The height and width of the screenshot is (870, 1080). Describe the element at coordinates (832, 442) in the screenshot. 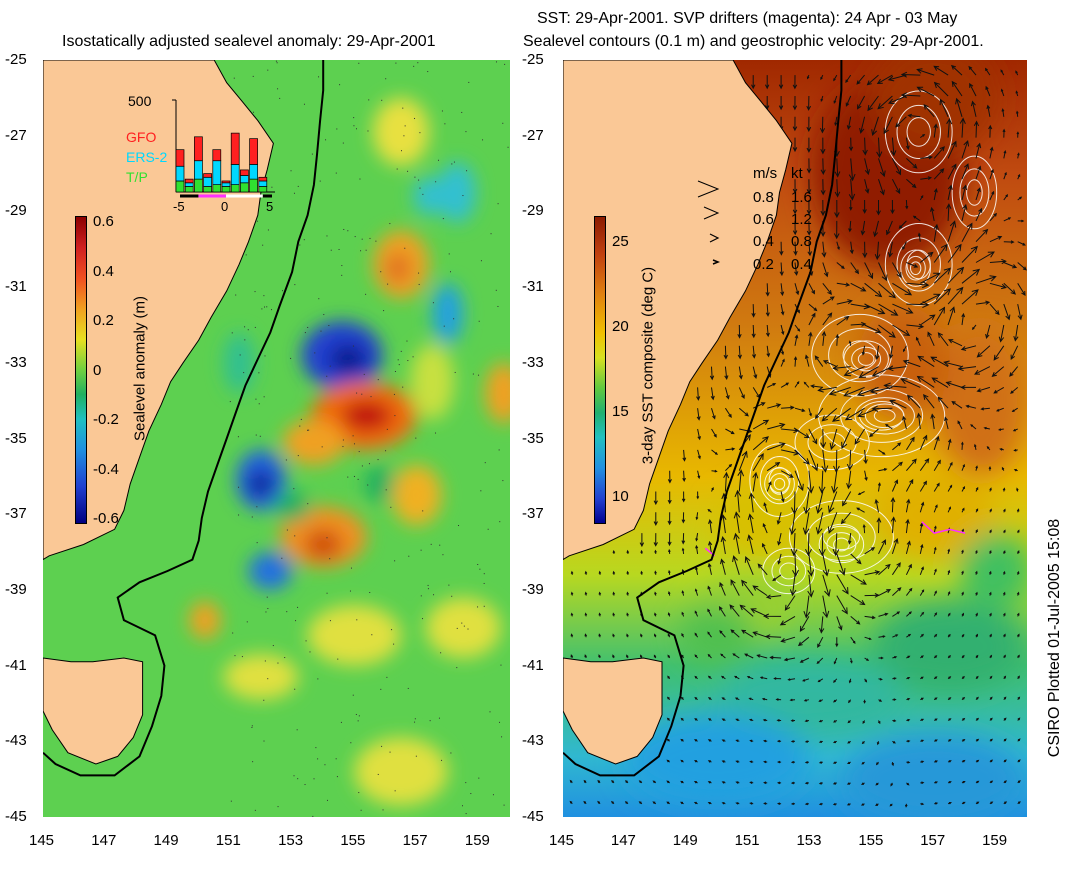

I see `sealevel-contour` at that location.